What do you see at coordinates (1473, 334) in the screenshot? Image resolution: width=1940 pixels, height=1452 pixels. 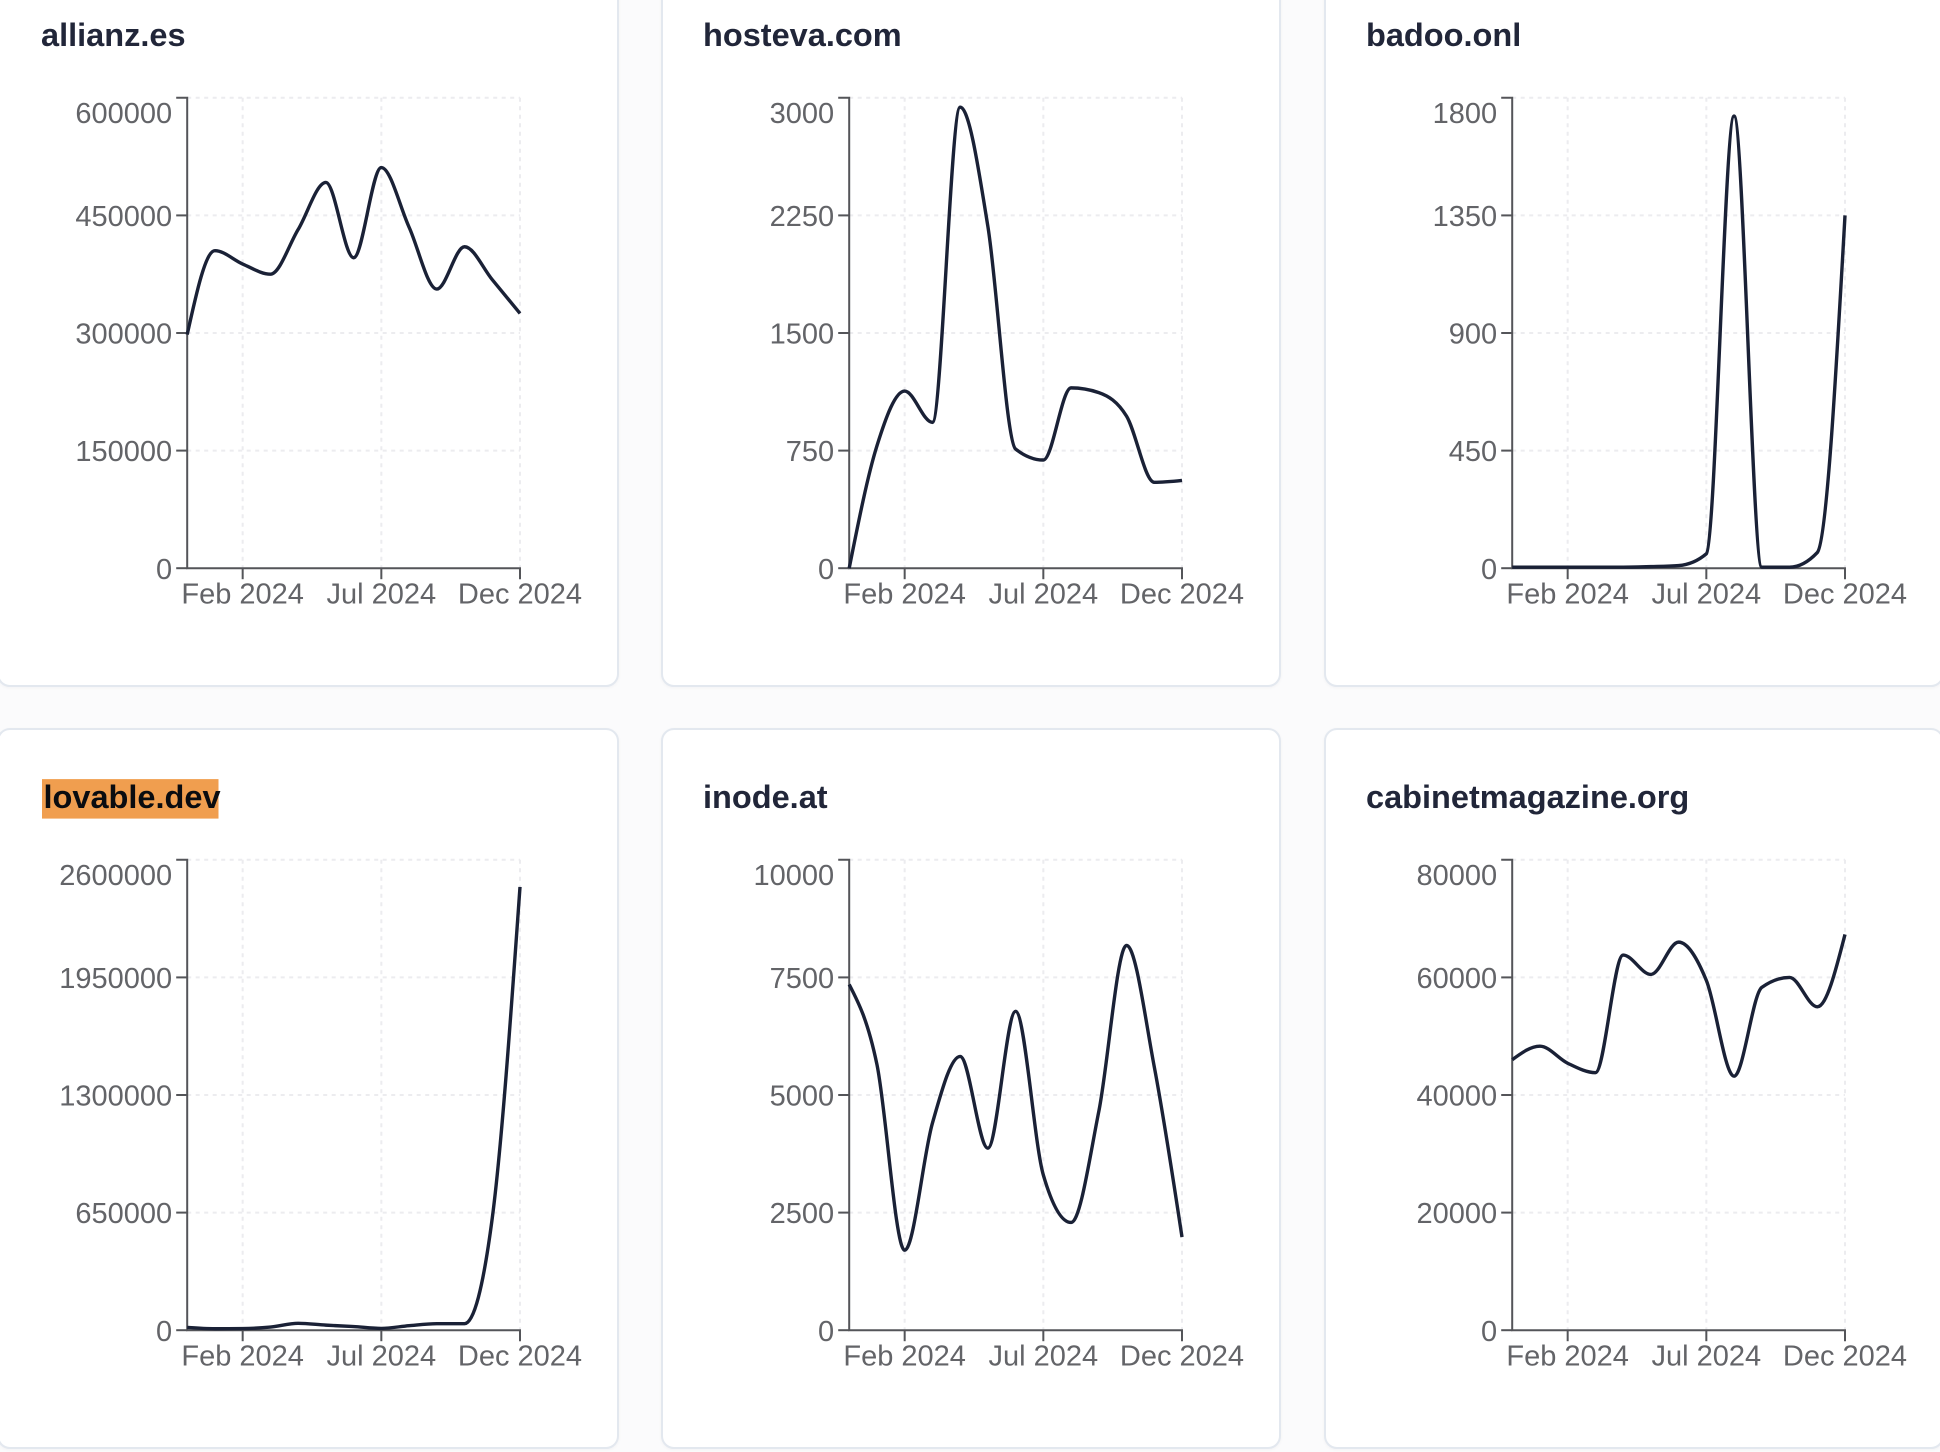 I see `svg-text: 900` at bounding box center [1473, 334].